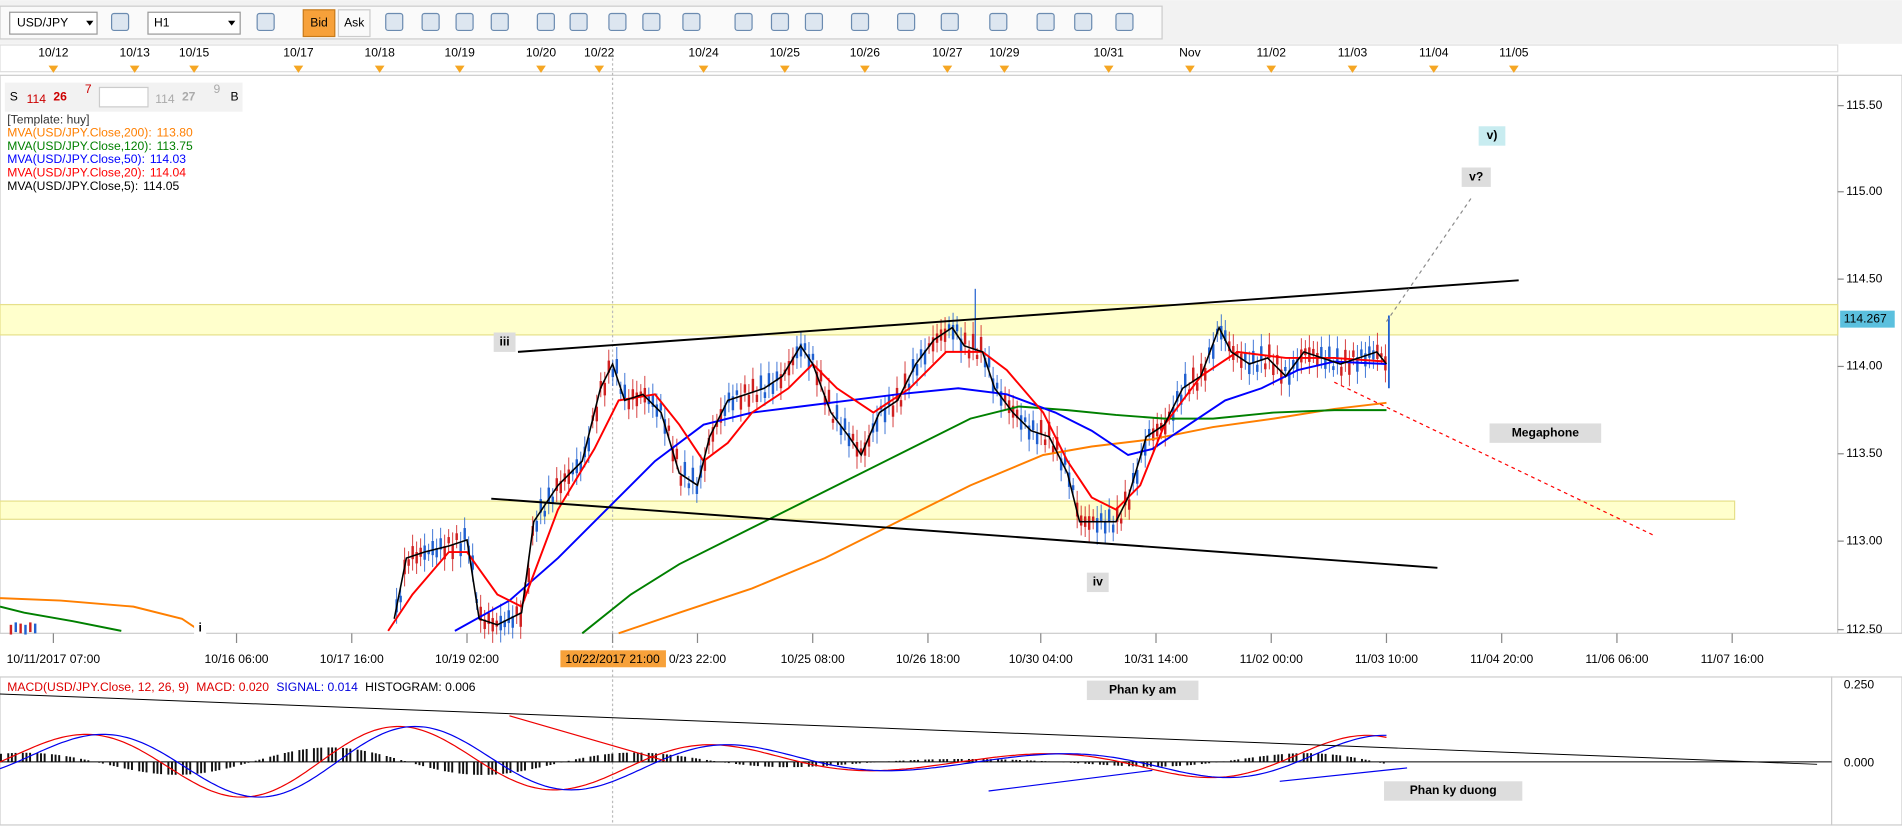 This screenshot has height=836, width=1902. Describe the element at coordinates (123, 97) in the screenshot. I see `quantity-input` at that location.